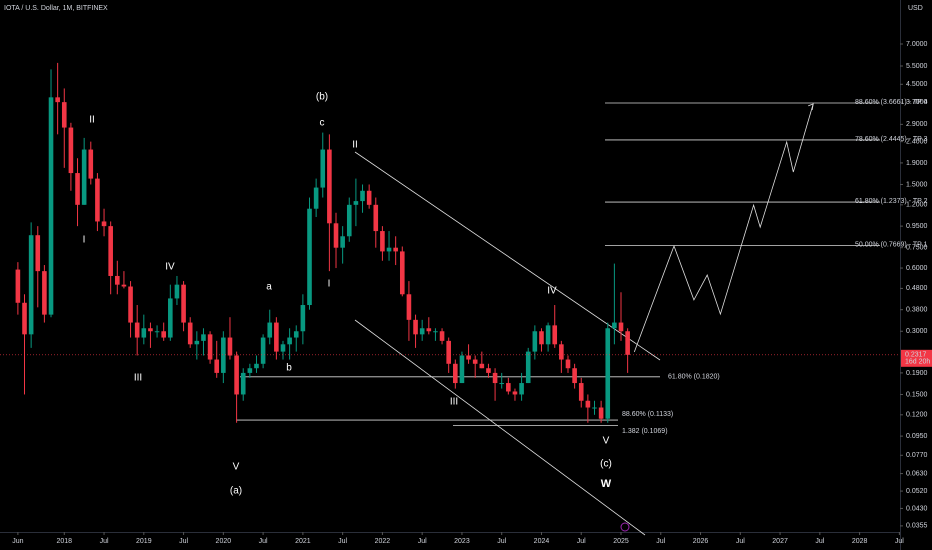  What do you see at coordinates (303, 541) in the screenshot?
I see `x-tick-label: 2021` at bounding box center [303, 541].